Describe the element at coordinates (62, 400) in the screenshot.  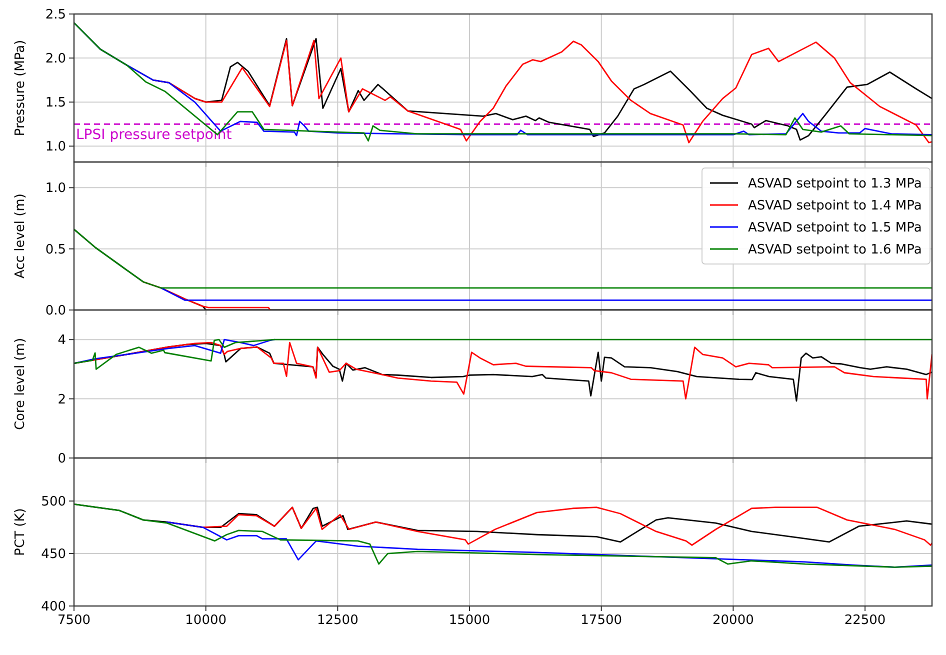
I see `y-tick-label: 2` at that location.